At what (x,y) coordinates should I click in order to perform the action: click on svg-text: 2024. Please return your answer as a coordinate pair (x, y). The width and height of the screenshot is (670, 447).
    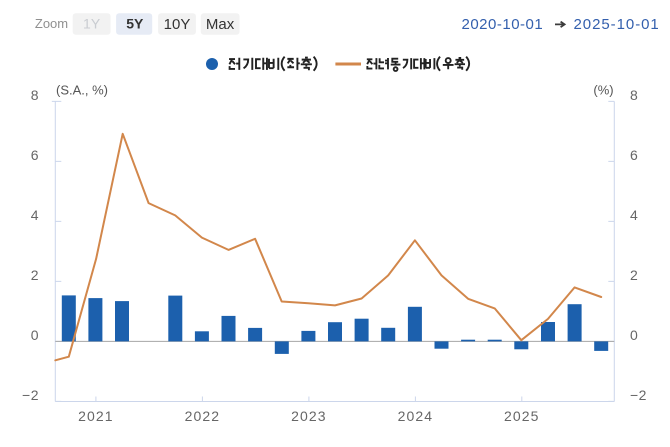
    Looking at the image, I should click on (416, 416).